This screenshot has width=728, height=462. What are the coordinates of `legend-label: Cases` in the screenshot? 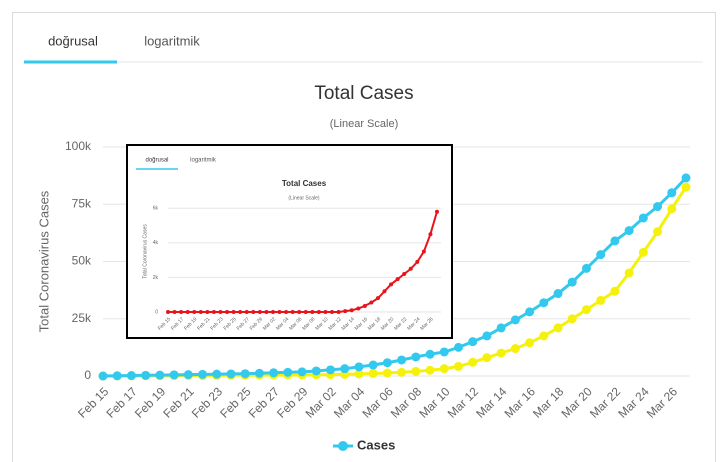 It's located at (376, 444).